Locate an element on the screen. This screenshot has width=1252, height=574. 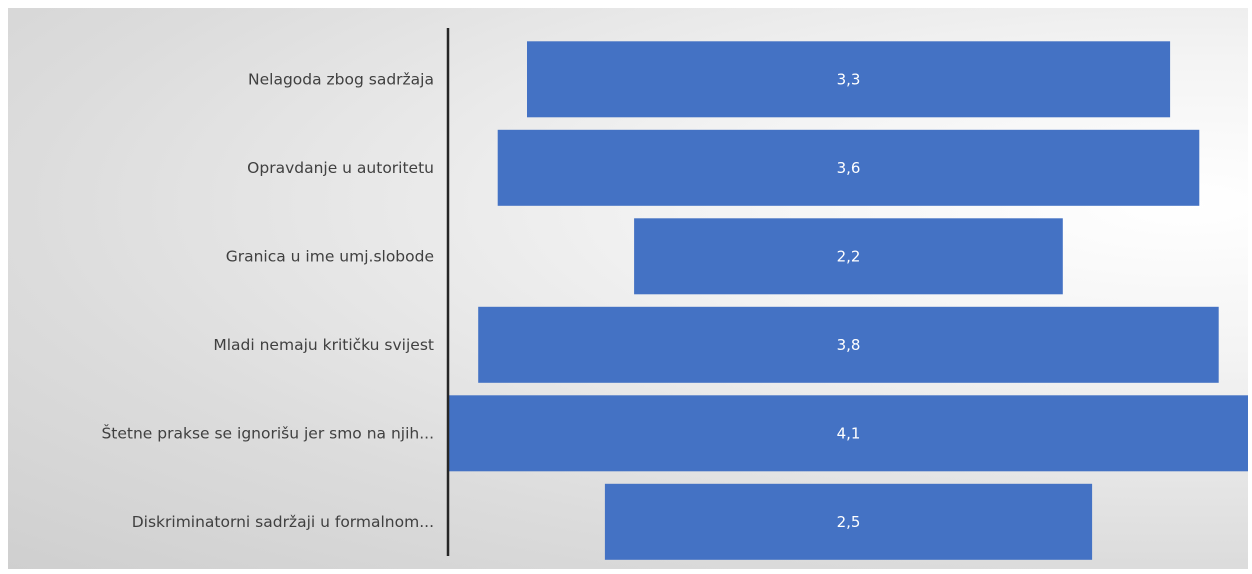
value-label-2: 3,6 is located at coordinates (849, 168).